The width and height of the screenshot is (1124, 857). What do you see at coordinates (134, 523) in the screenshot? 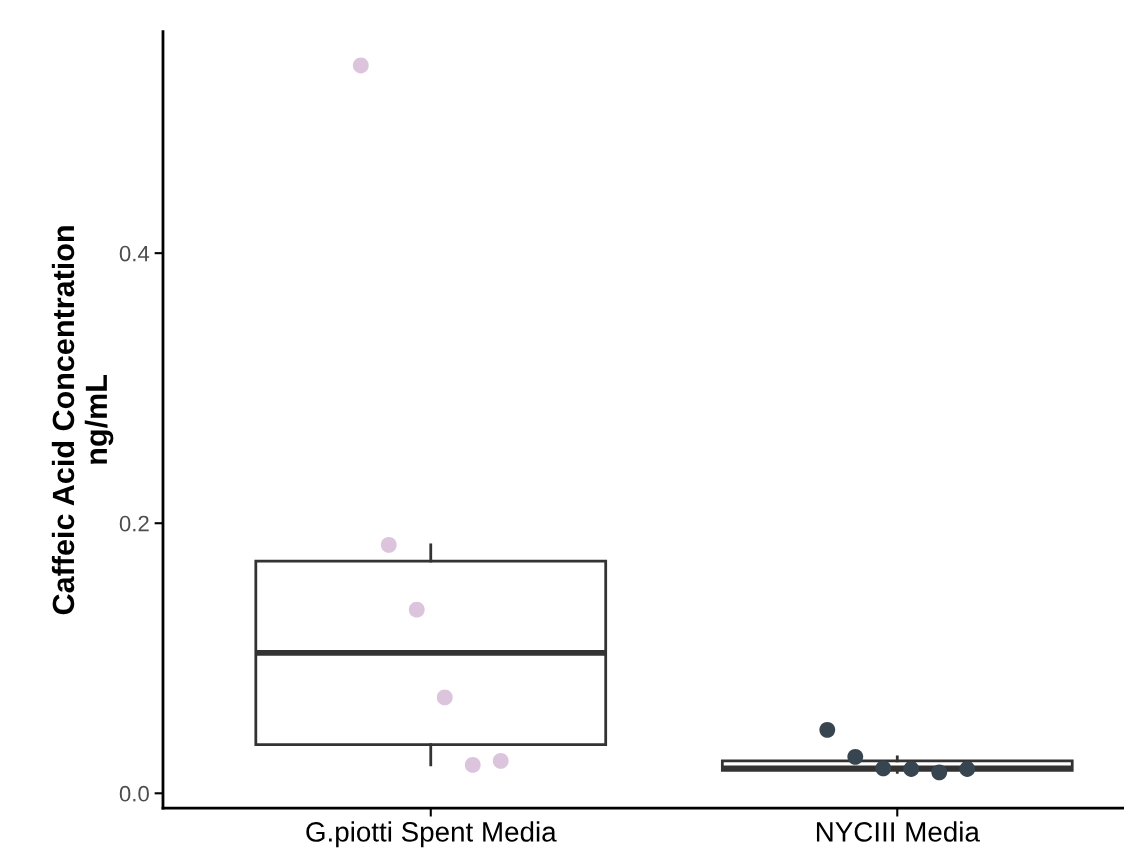
I see `y-tick-label: 0.2` at bounding box center [134, 523].